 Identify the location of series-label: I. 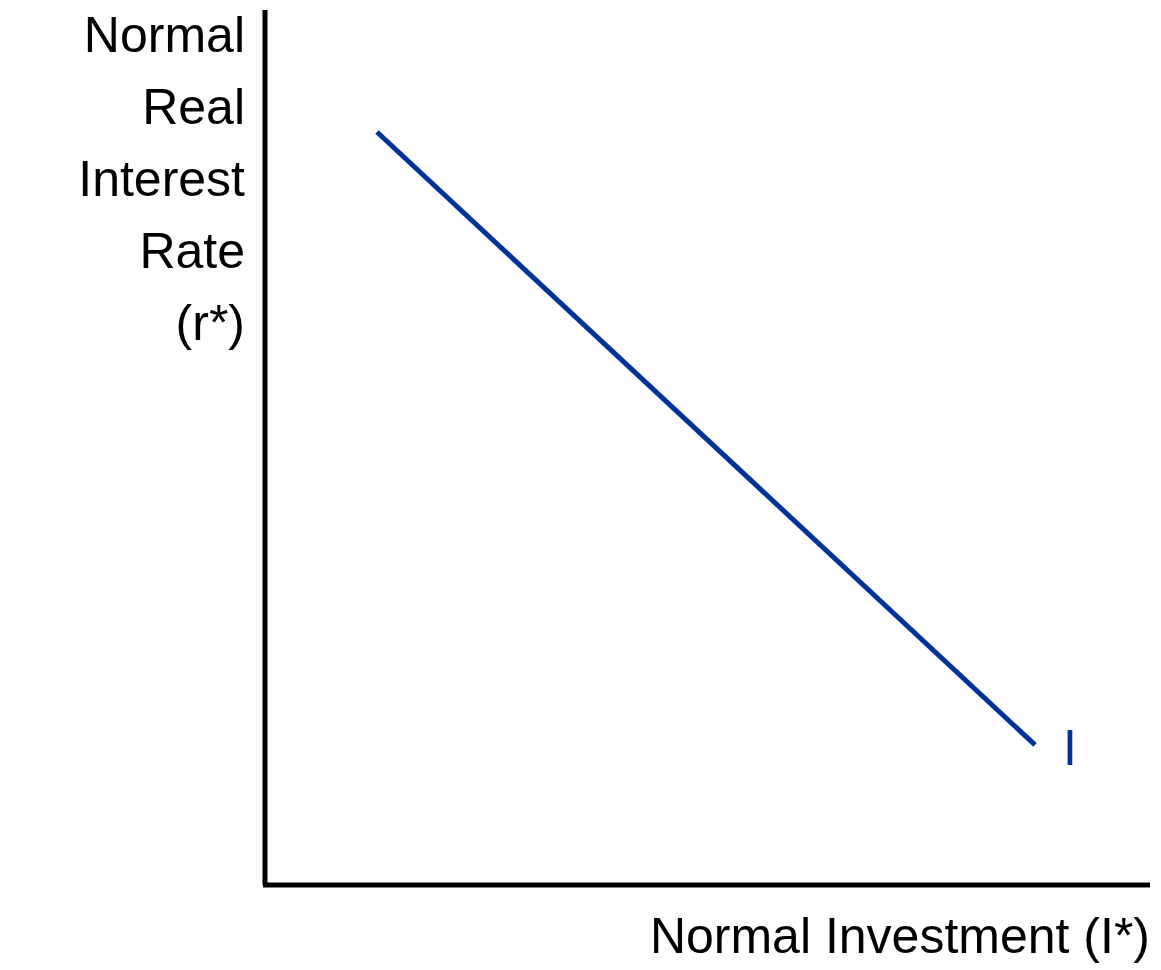
(1070, 747).